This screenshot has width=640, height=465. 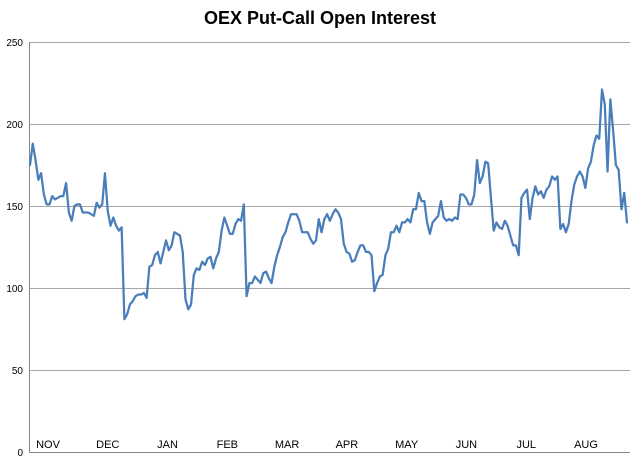 I want to click on y-tick-label-100: 100, so click(x=14, y=289).